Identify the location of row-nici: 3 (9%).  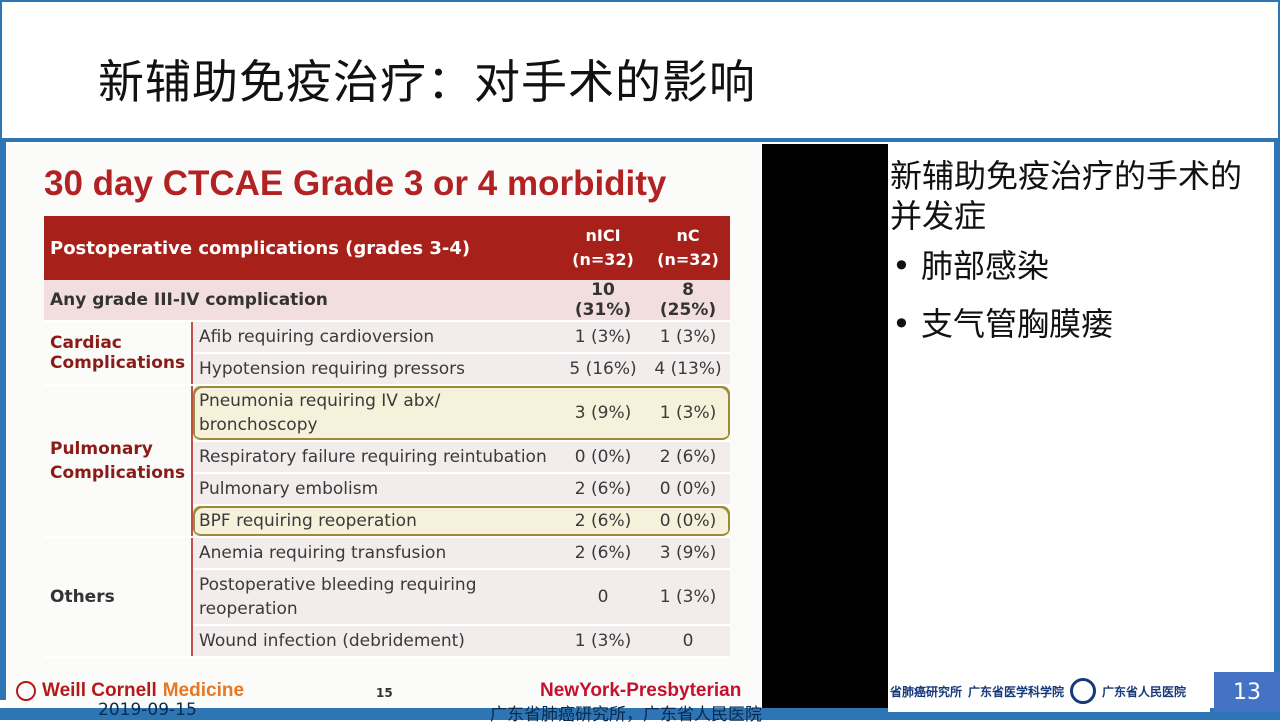
(603, 413).